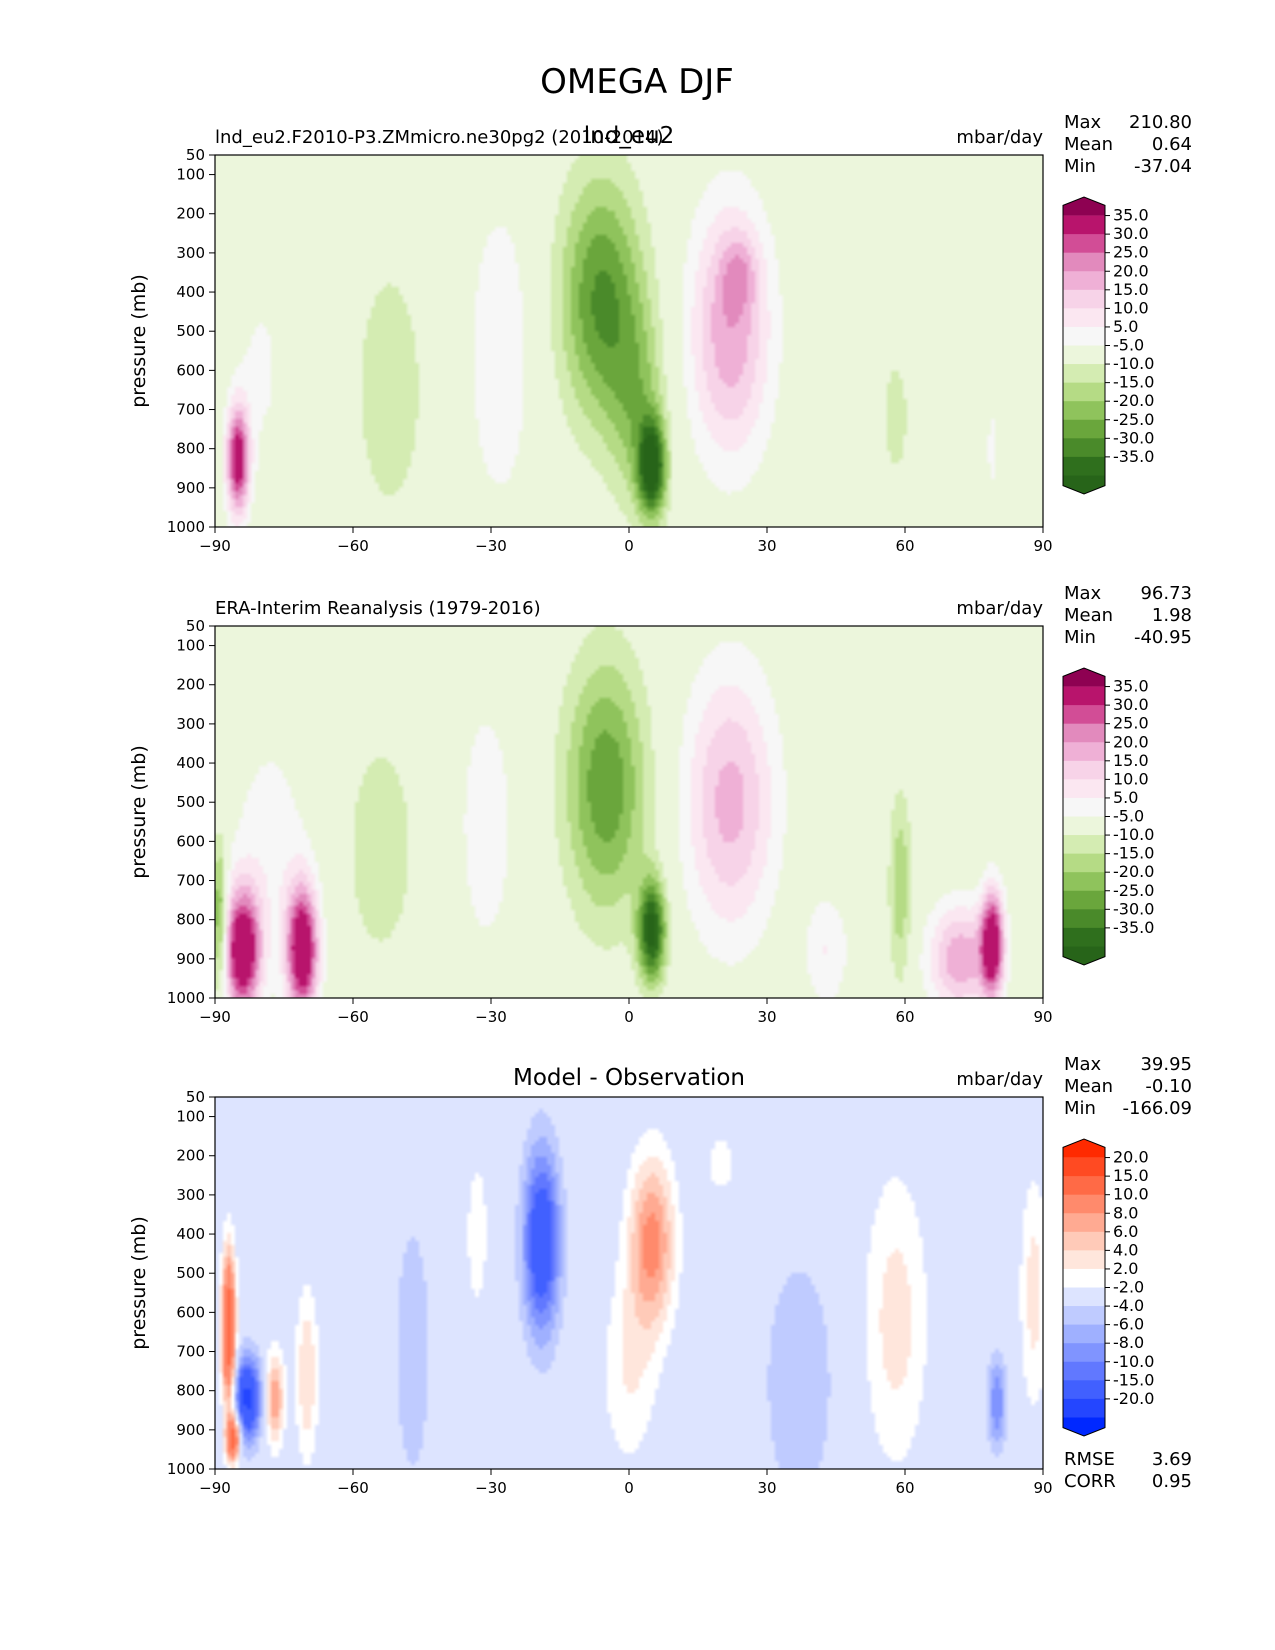 The width and height of the screenshot is (1275, 1650). What do you see at coordinates (1080, 637) in the screenshot?
I see `stat-label: Min` at bounding box center [1080, 637].